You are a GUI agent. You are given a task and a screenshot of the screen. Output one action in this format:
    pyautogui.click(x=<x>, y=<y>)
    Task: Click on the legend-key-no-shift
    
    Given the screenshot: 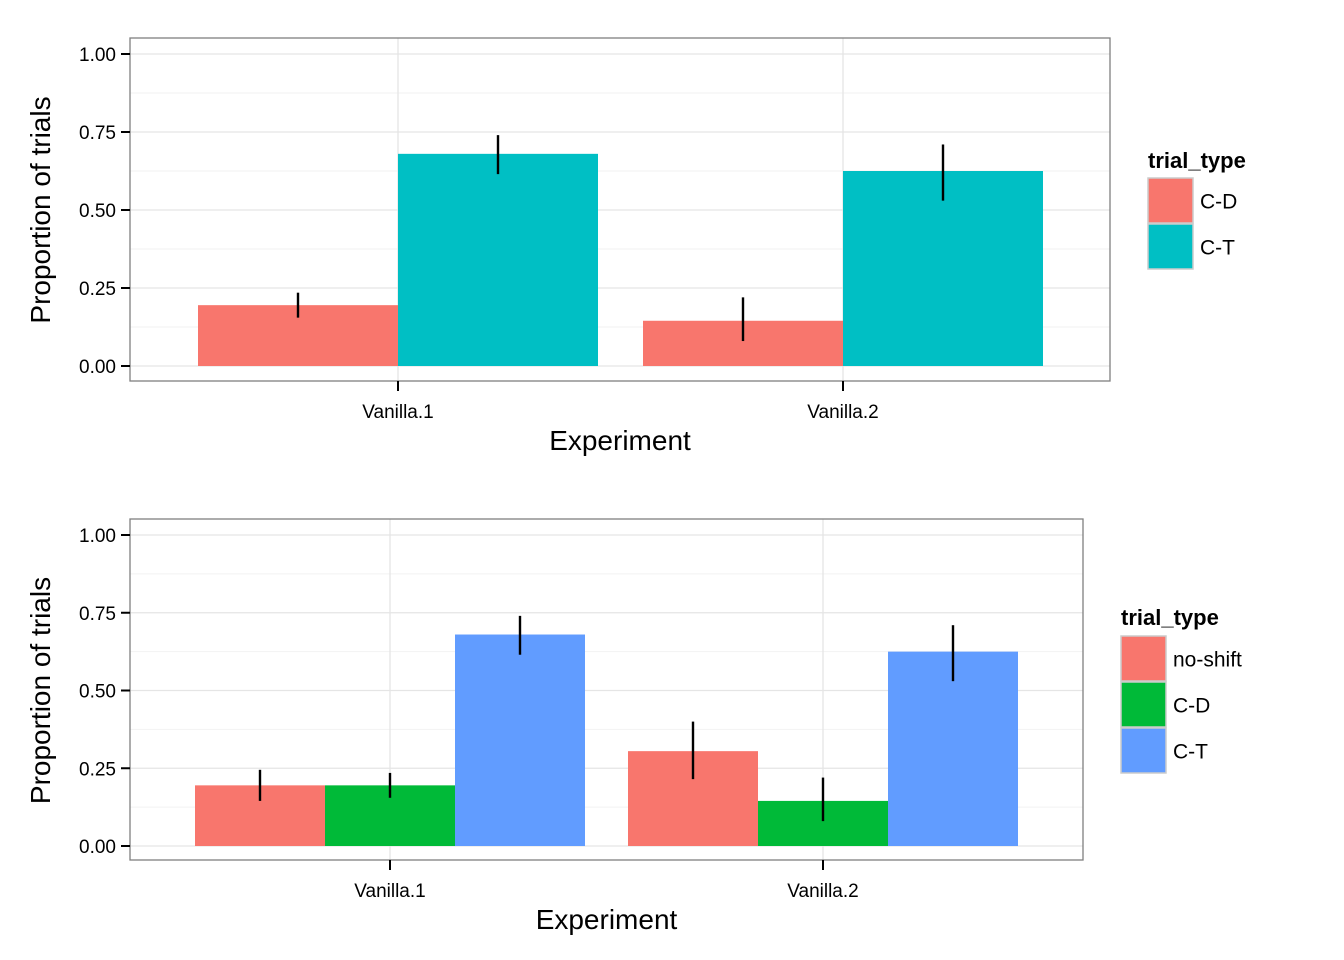 What is the action you would take?
    pyautogui.click(x=1143, y=658)
    